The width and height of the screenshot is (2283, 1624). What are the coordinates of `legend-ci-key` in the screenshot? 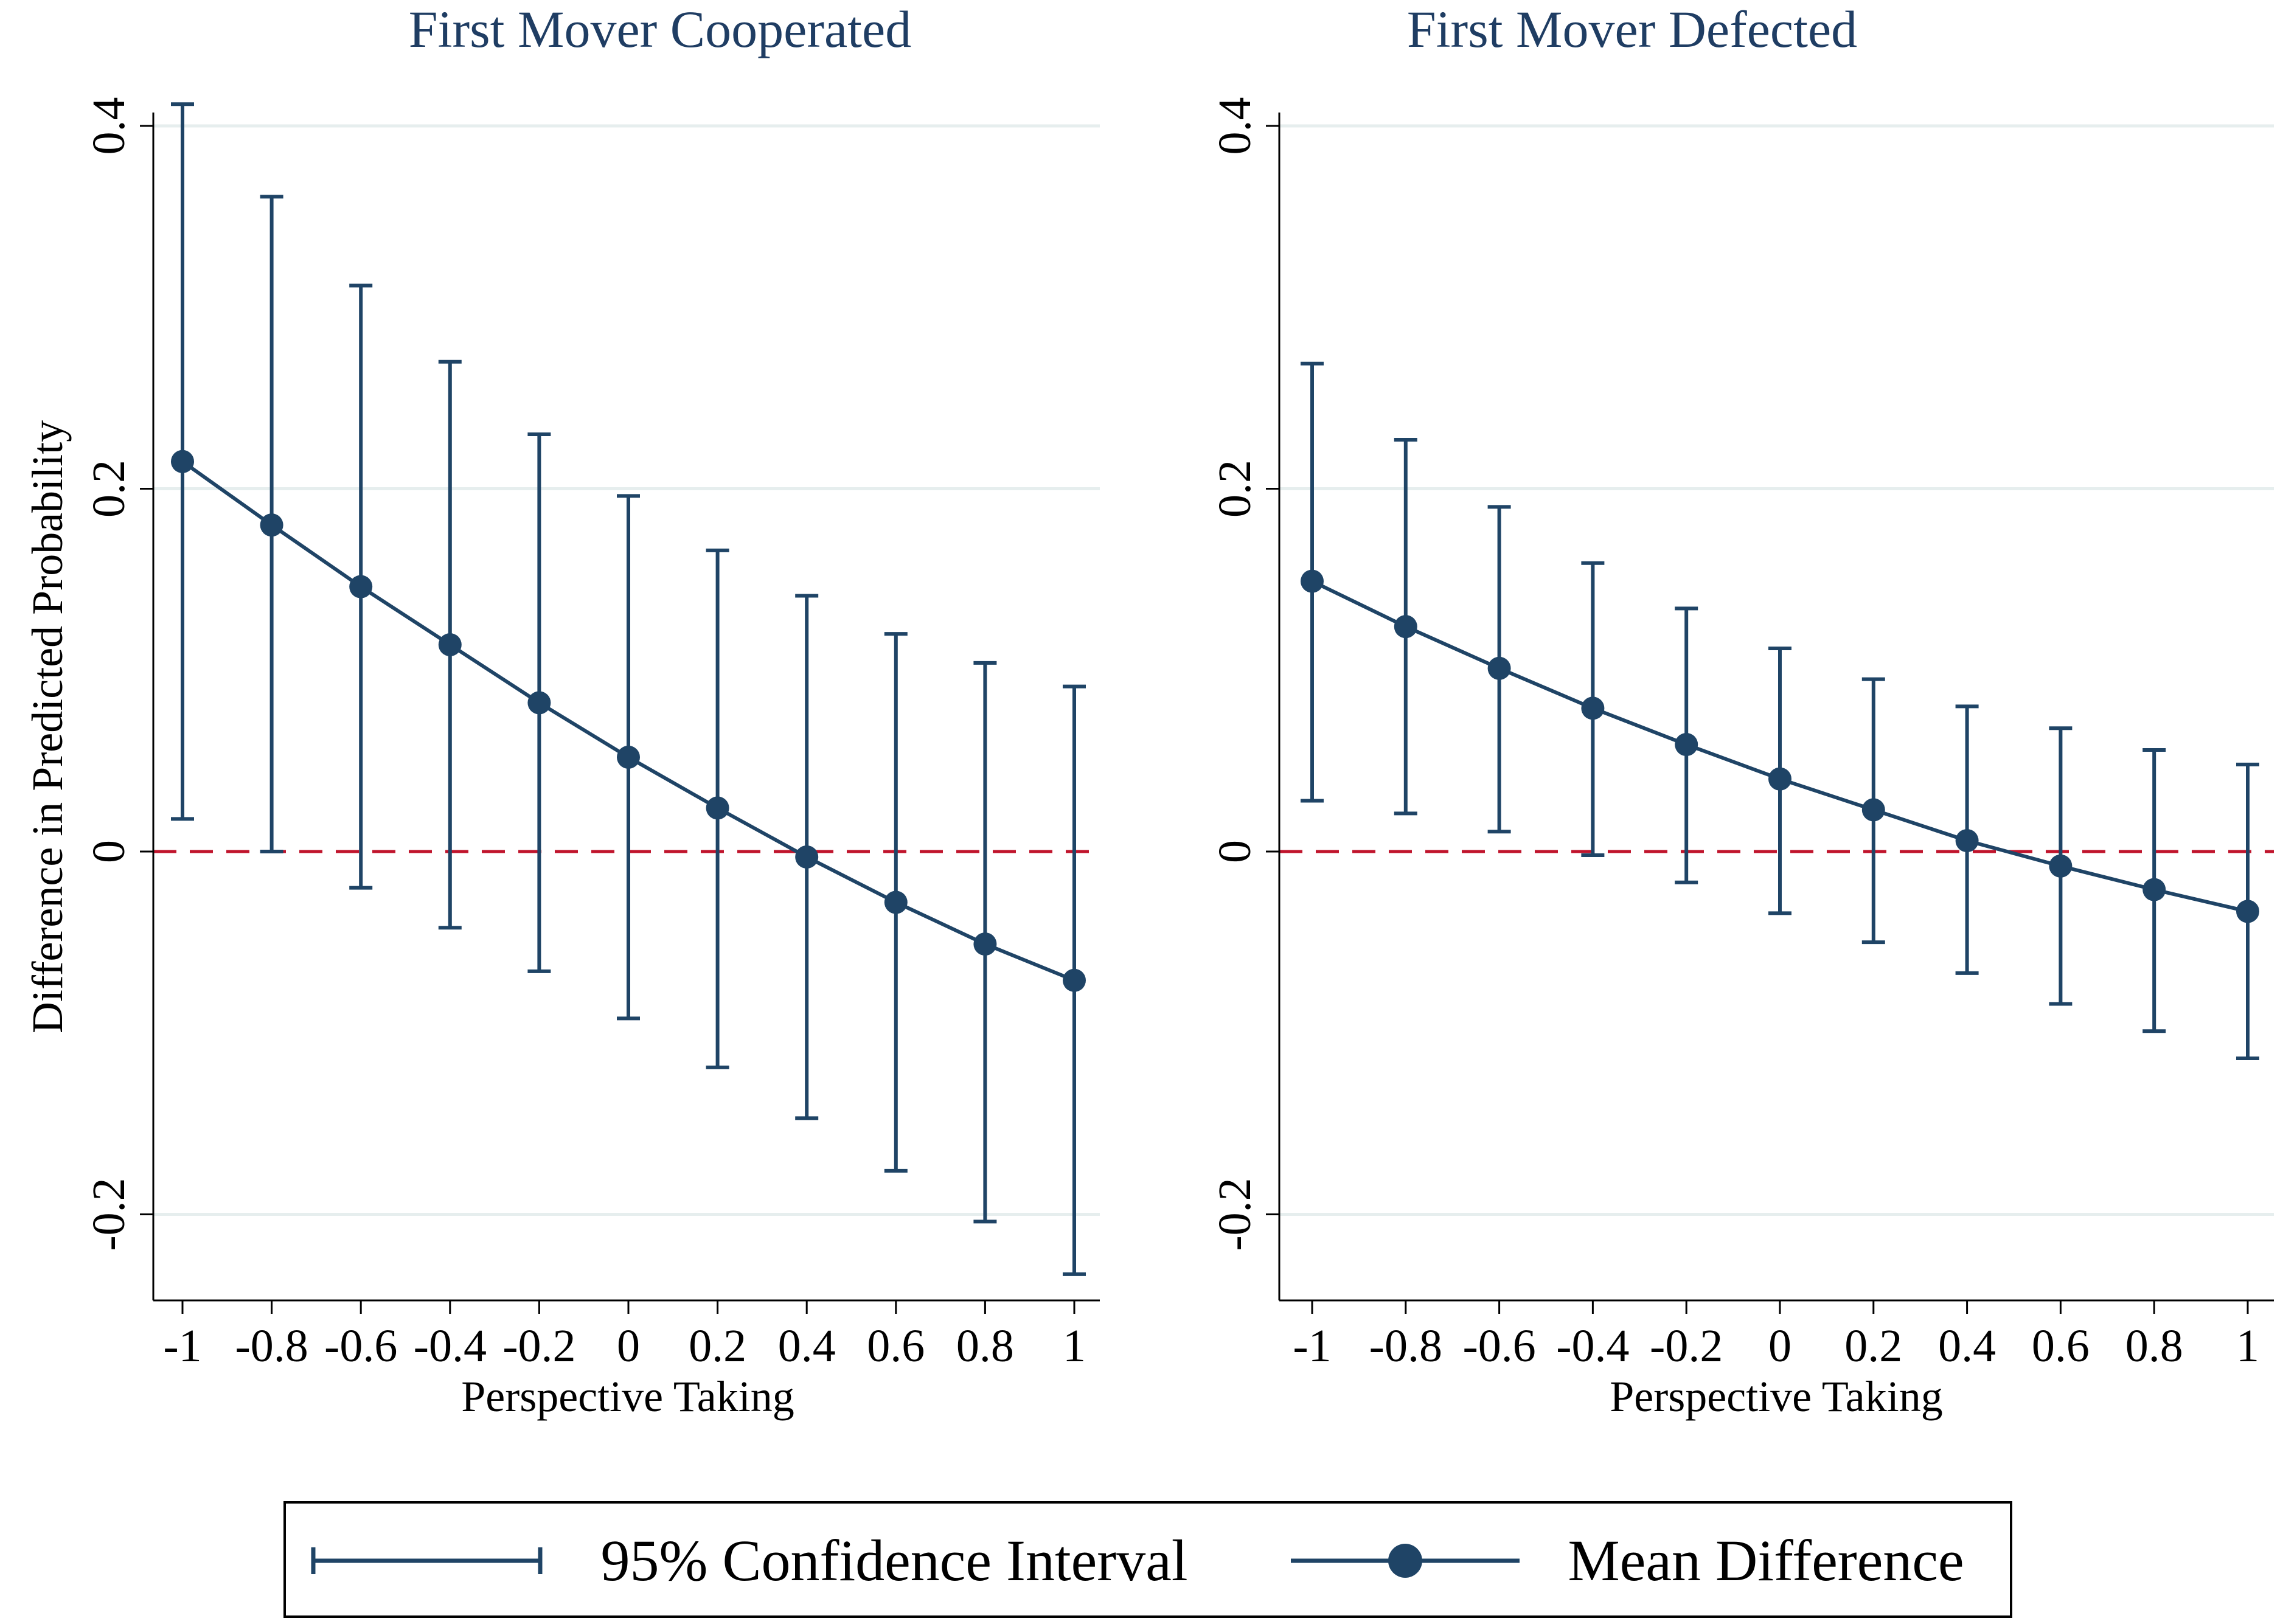 It's located at (427, 1560).